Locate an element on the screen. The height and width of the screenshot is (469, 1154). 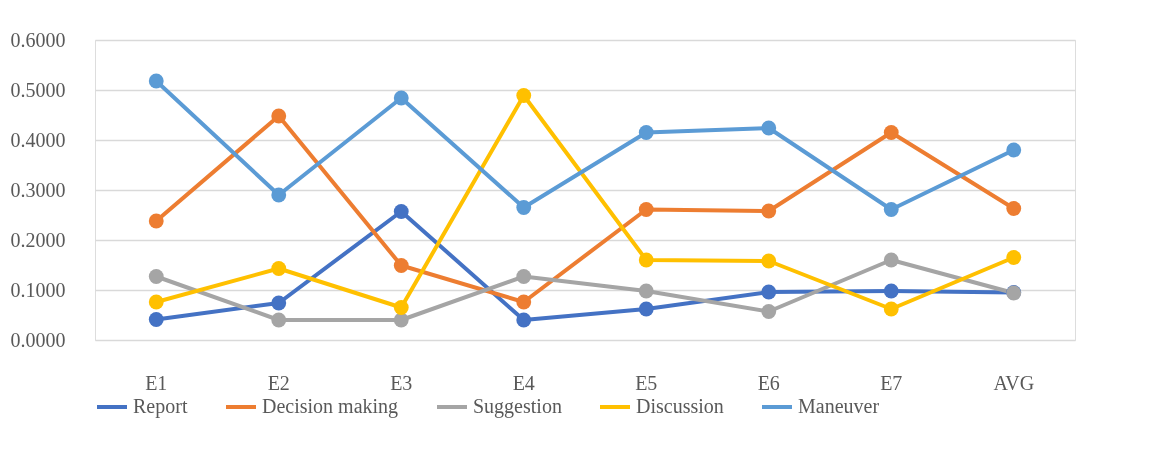
y-tick-label: 0.3000 is located at coordinates (38, 189).